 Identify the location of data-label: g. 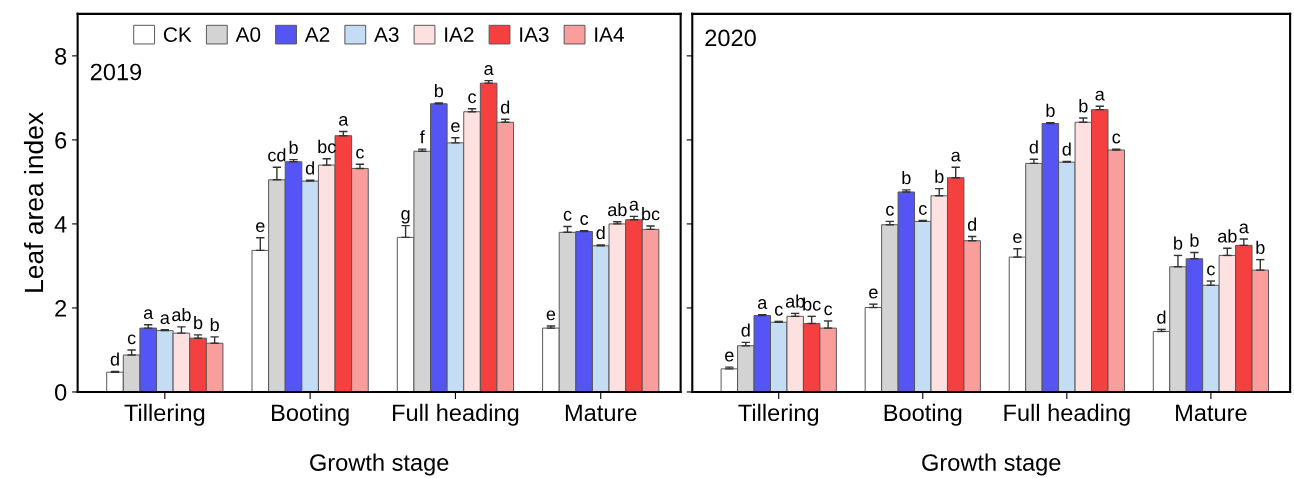
(405, 217).